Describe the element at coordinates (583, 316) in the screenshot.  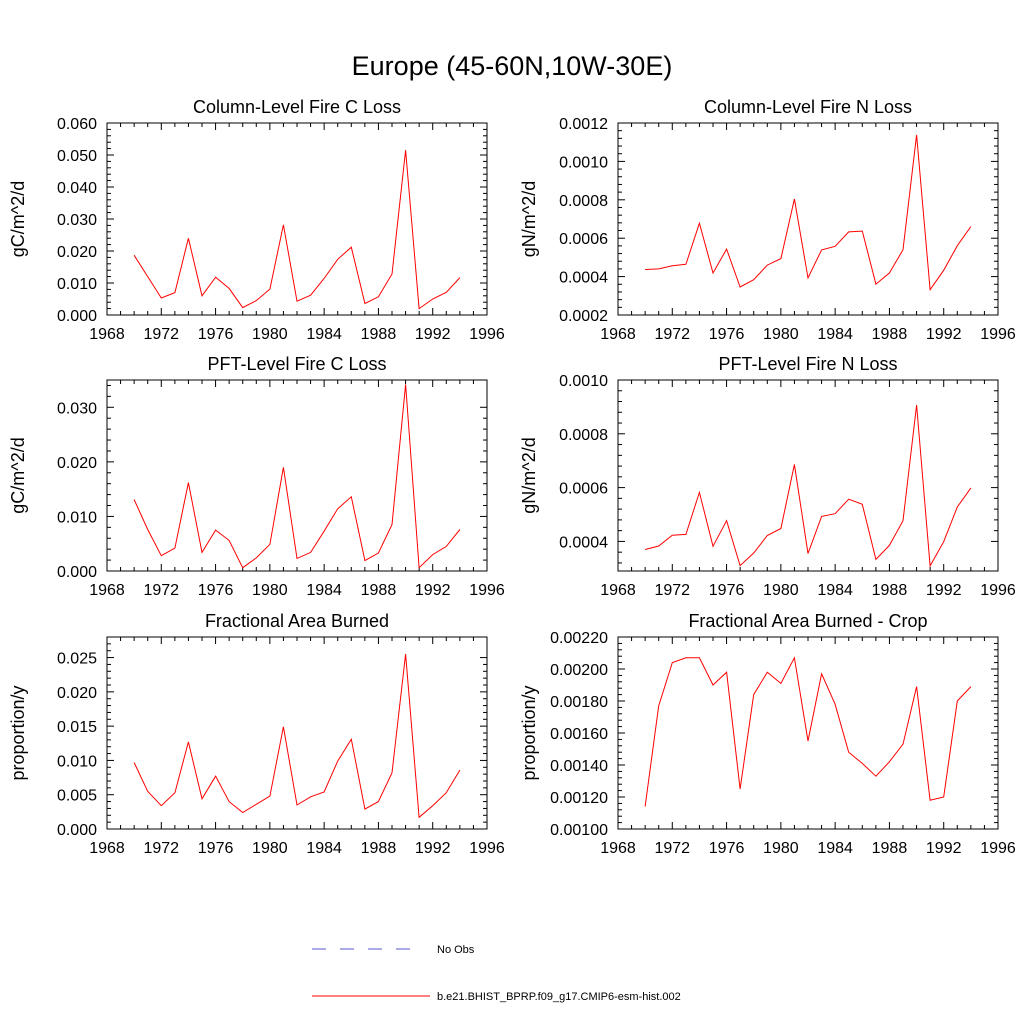
I see `y-tick-label: 0.0002` at that location.